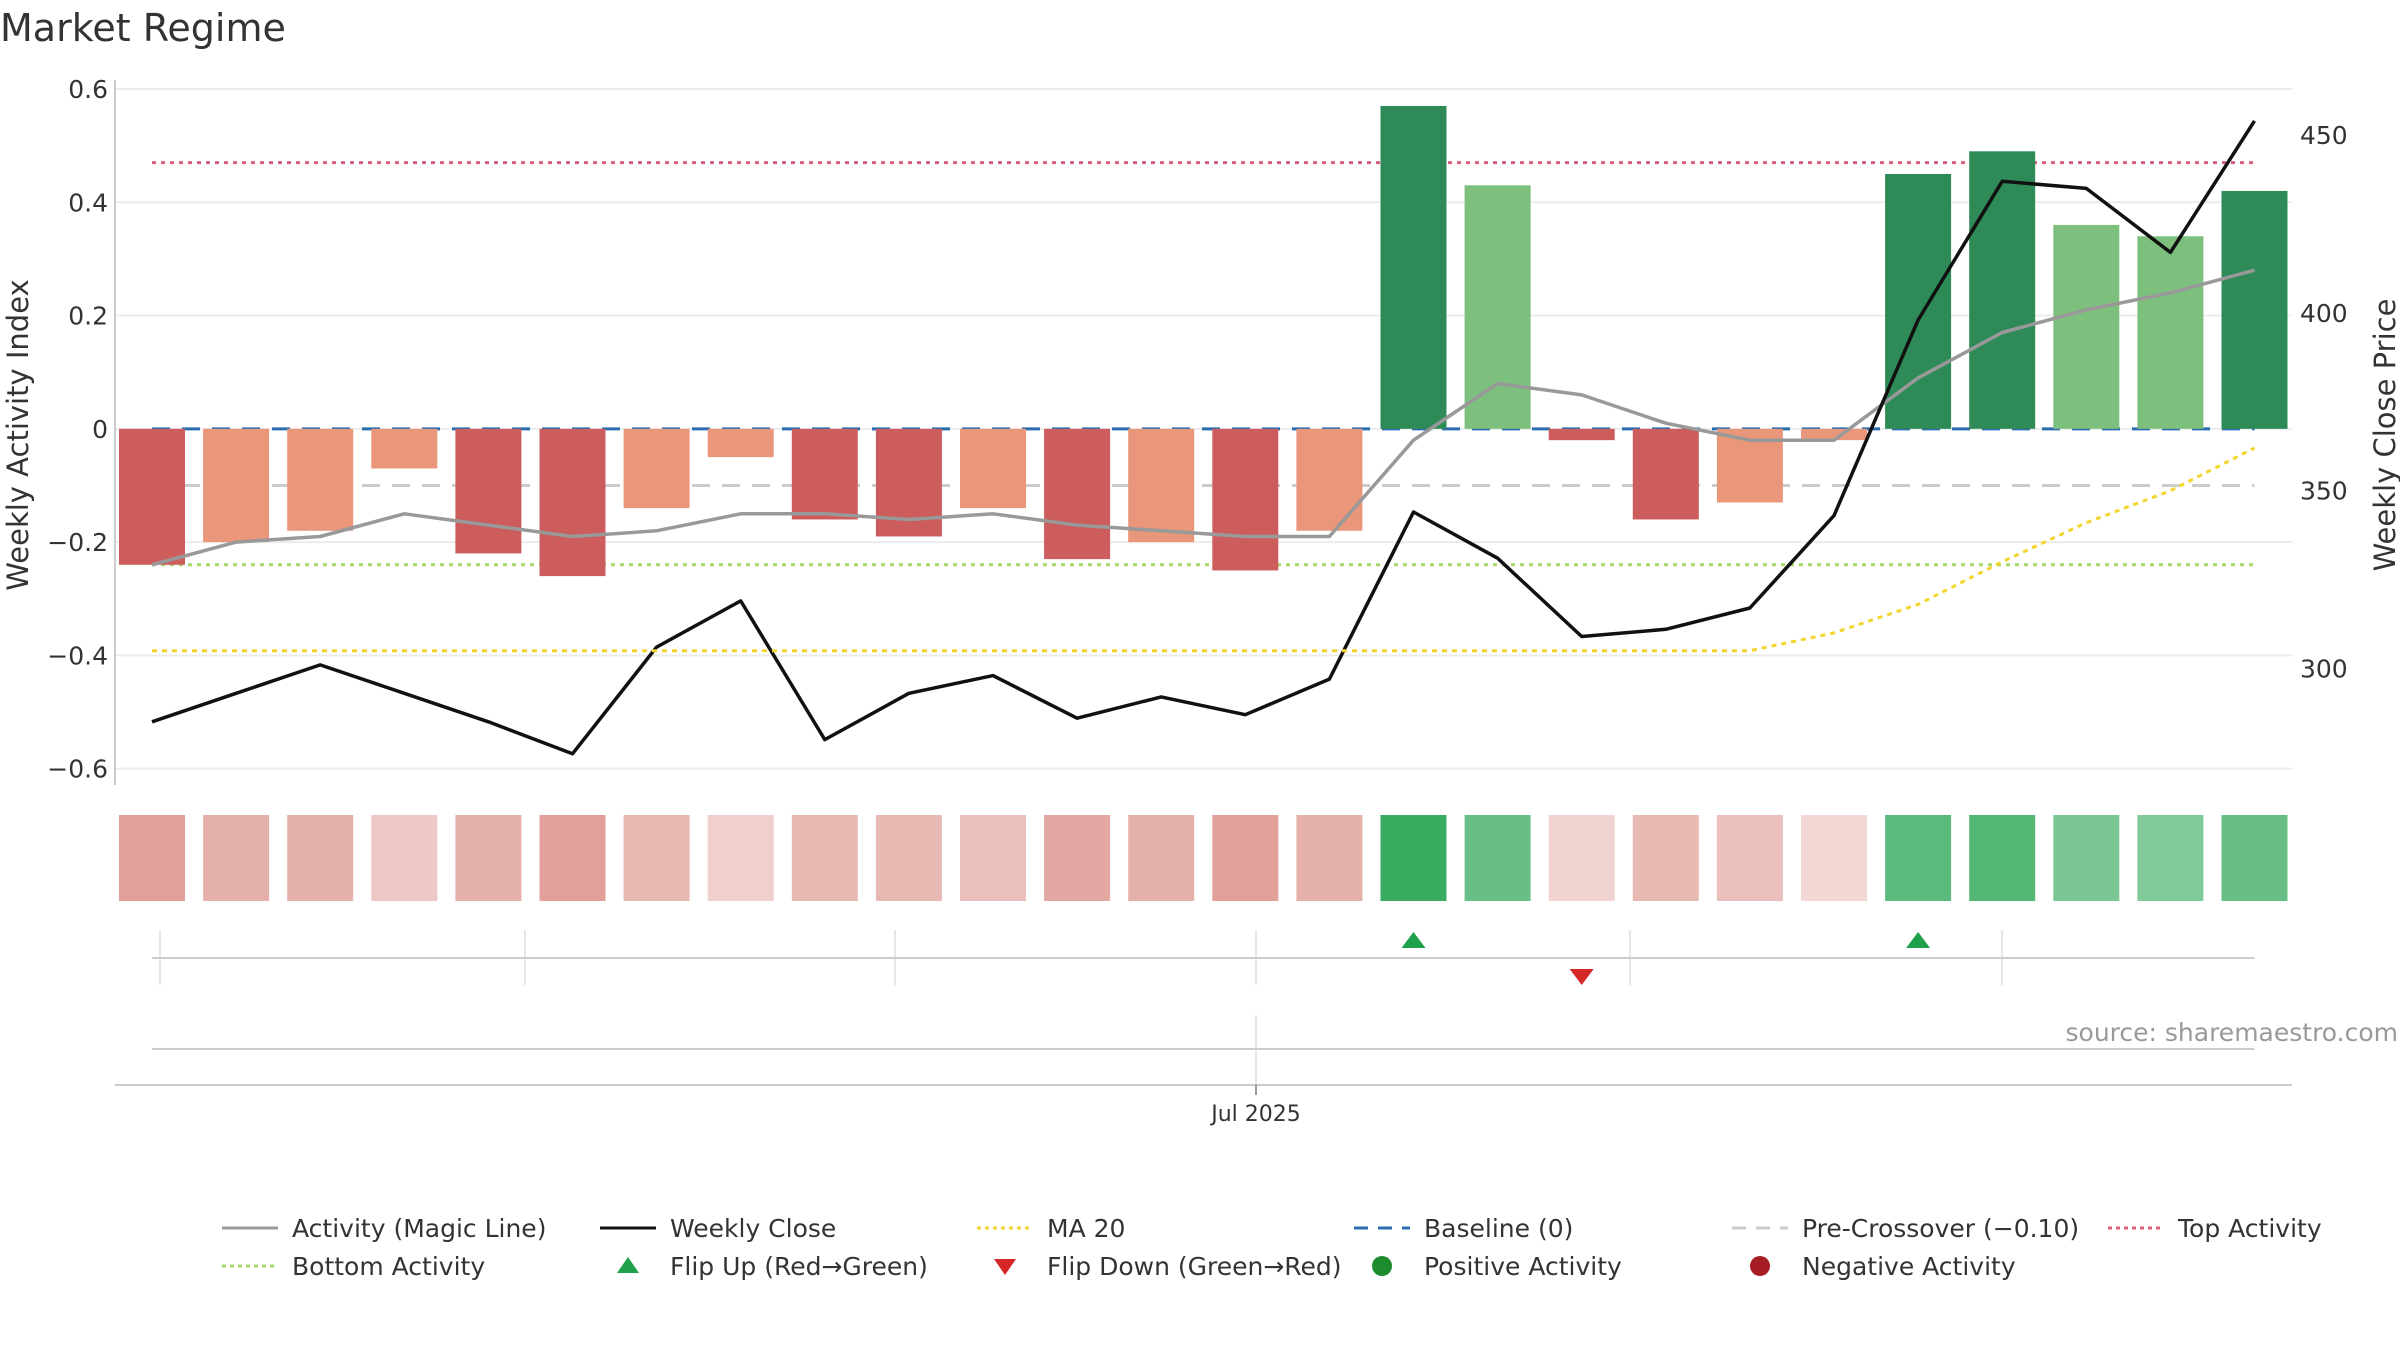 The height and width of the screenshot is (1350, 2400). What do you see at coordinates (1203, 957) in the screenshot?
I see `flip-markers-panel` at bounding box center [1203, 957].